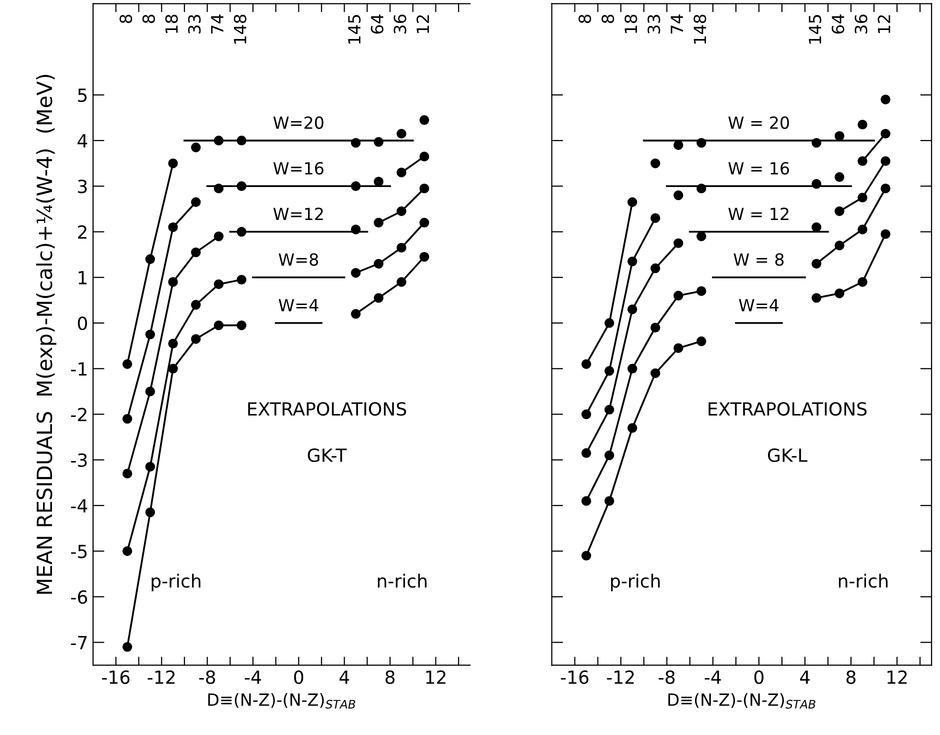  What do you see at coordinates (79, 597) in the screenshot?
I see `y-tick-label: -6` at bounding box center [79, 597].